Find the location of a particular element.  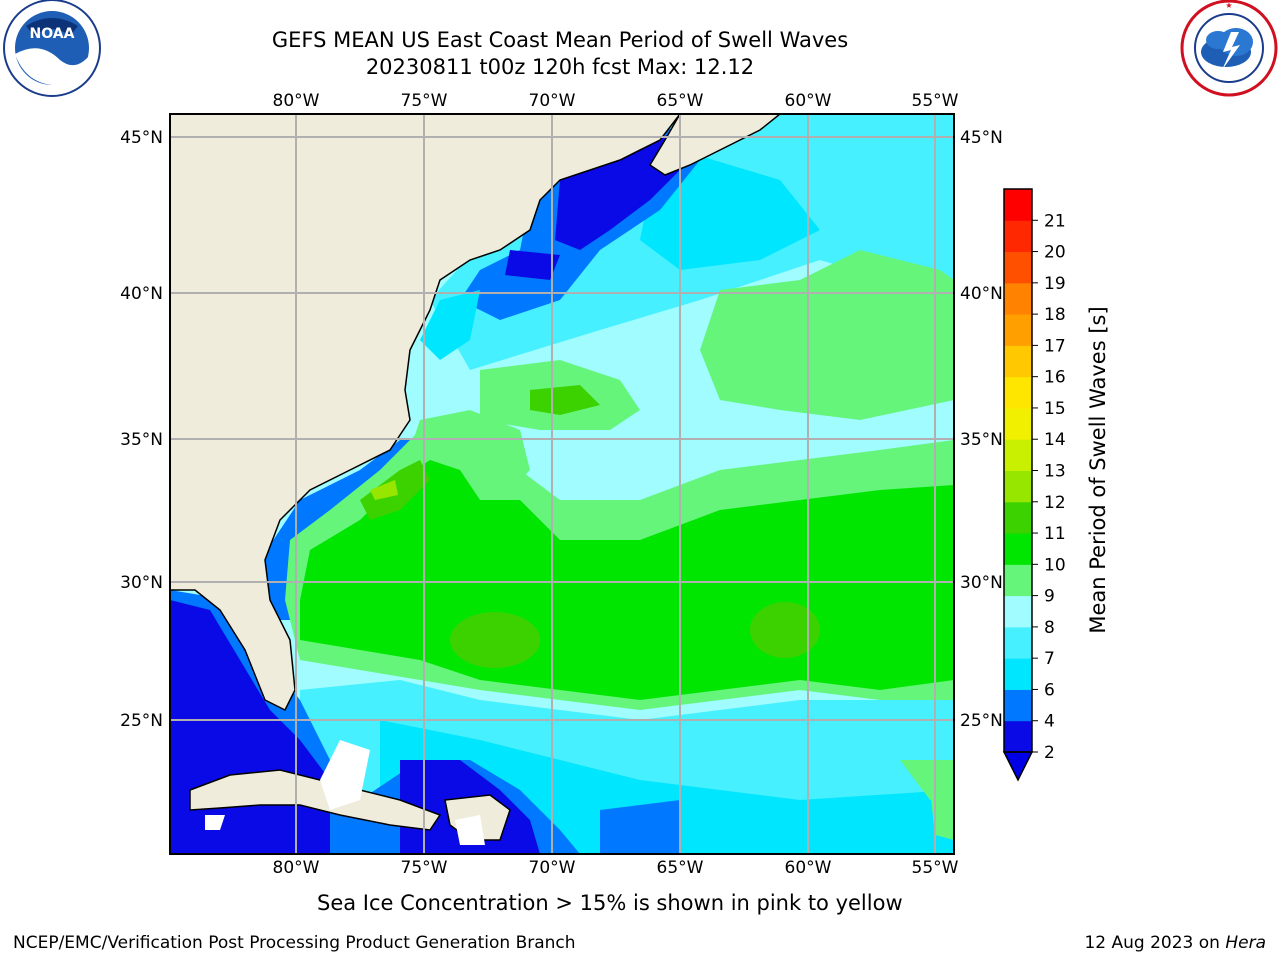

colorbar-under-arrow is located at coordinates (1018, 766).